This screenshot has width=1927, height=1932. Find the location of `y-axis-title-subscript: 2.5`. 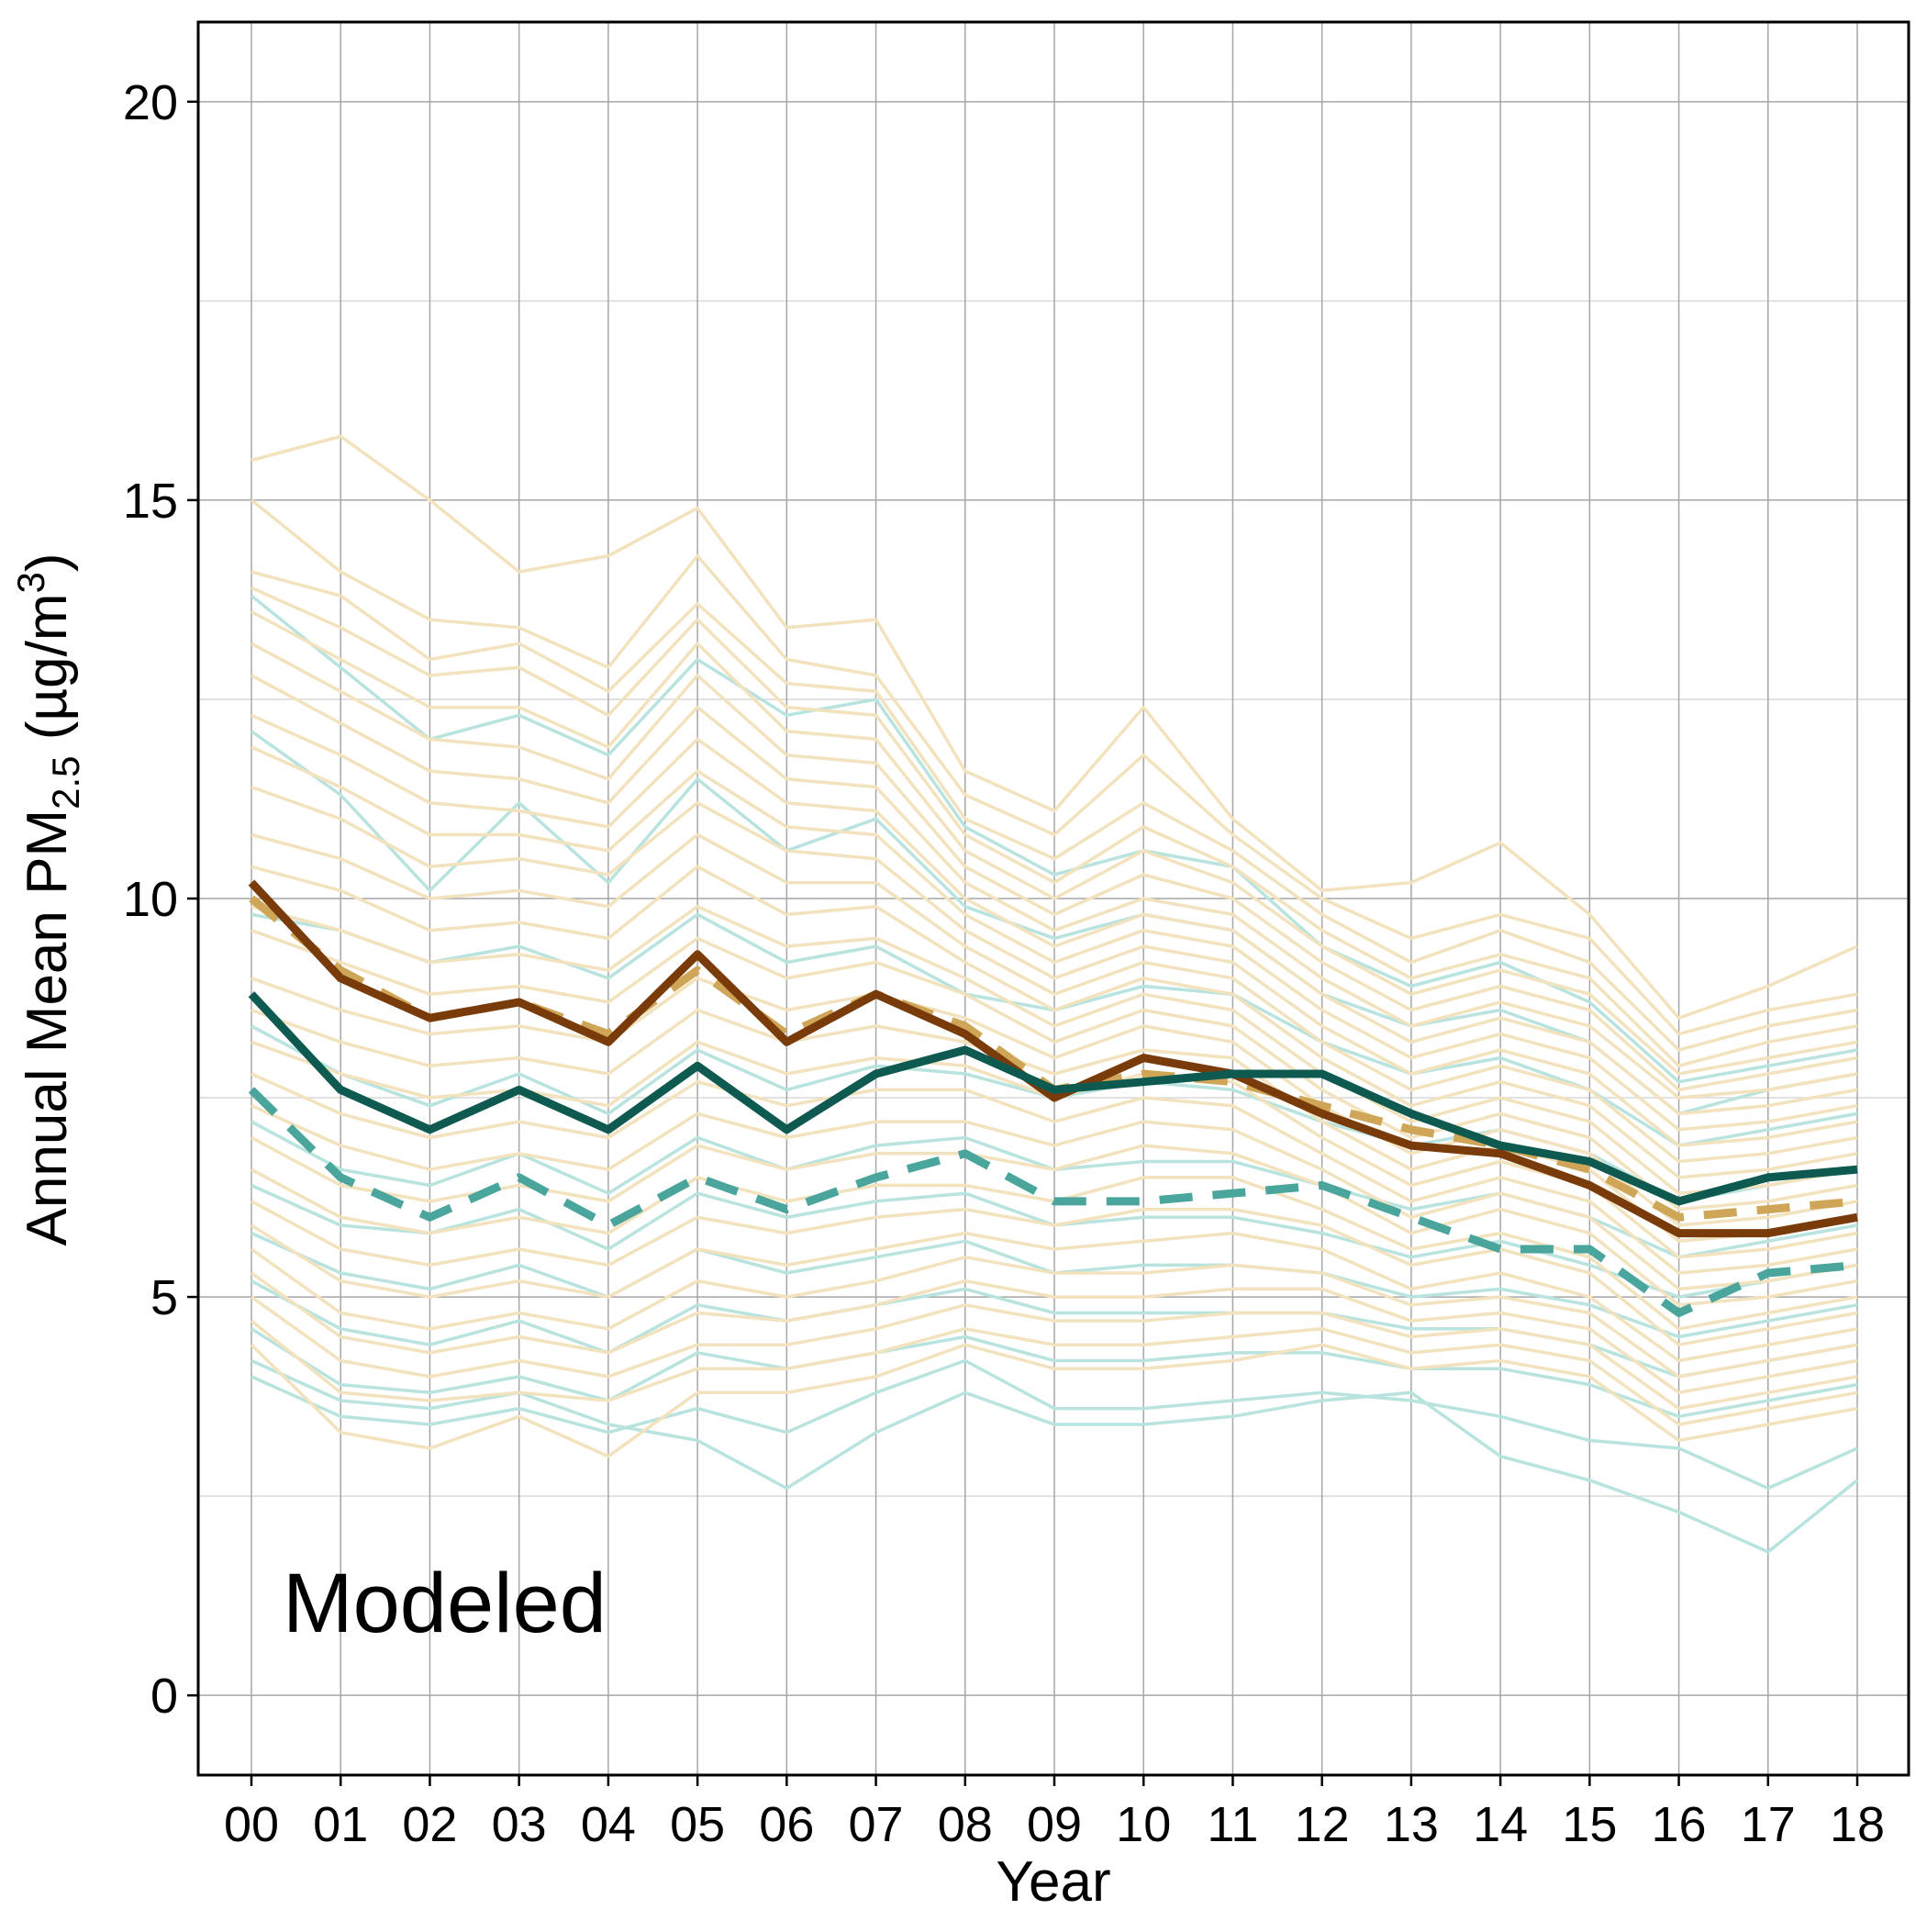

y-axis-title-subscript: 2.5 is located at coordinates (65, 782).